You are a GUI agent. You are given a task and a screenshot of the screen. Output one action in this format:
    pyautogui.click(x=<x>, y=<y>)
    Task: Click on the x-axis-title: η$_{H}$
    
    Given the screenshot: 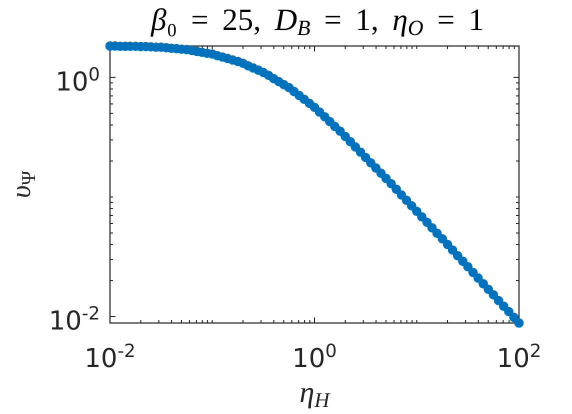 What is the action you would take?
    pyautogui.click(x=315, y=394)
    